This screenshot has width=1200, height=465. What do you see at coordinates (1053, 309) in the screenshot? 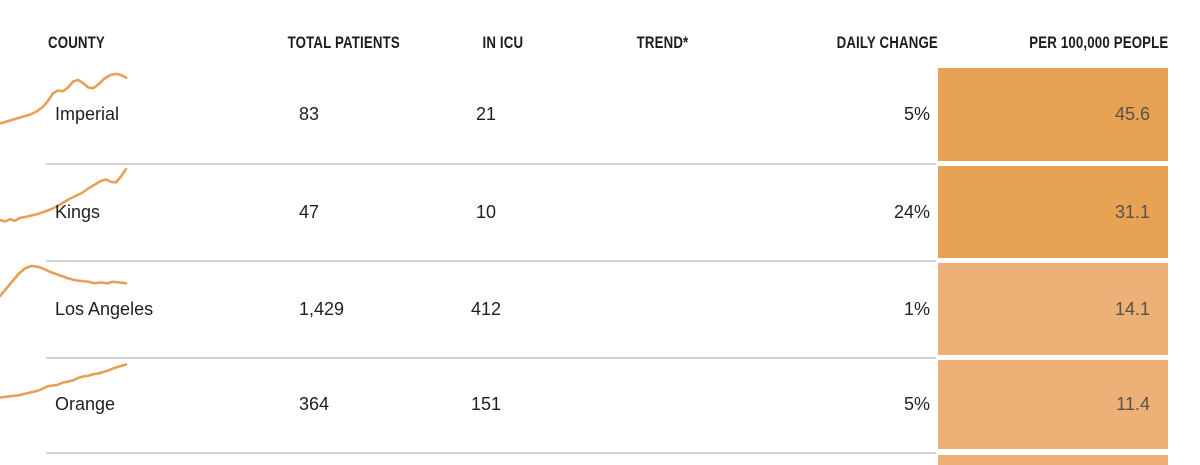
I see `per-100k-cell: 14.1` at bounding box center [1053, 309].